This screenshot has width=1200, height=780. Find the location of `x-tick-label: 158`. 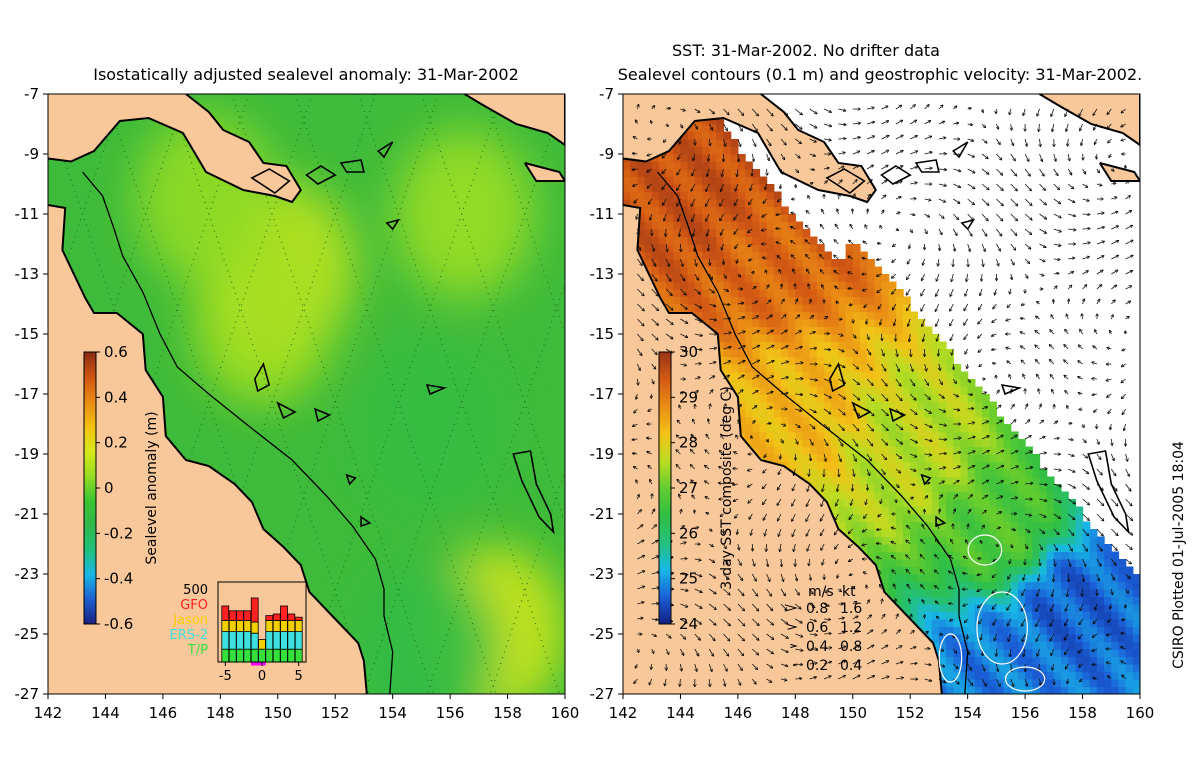

x-tick-label: 158 is located at coordinates (507, 713).